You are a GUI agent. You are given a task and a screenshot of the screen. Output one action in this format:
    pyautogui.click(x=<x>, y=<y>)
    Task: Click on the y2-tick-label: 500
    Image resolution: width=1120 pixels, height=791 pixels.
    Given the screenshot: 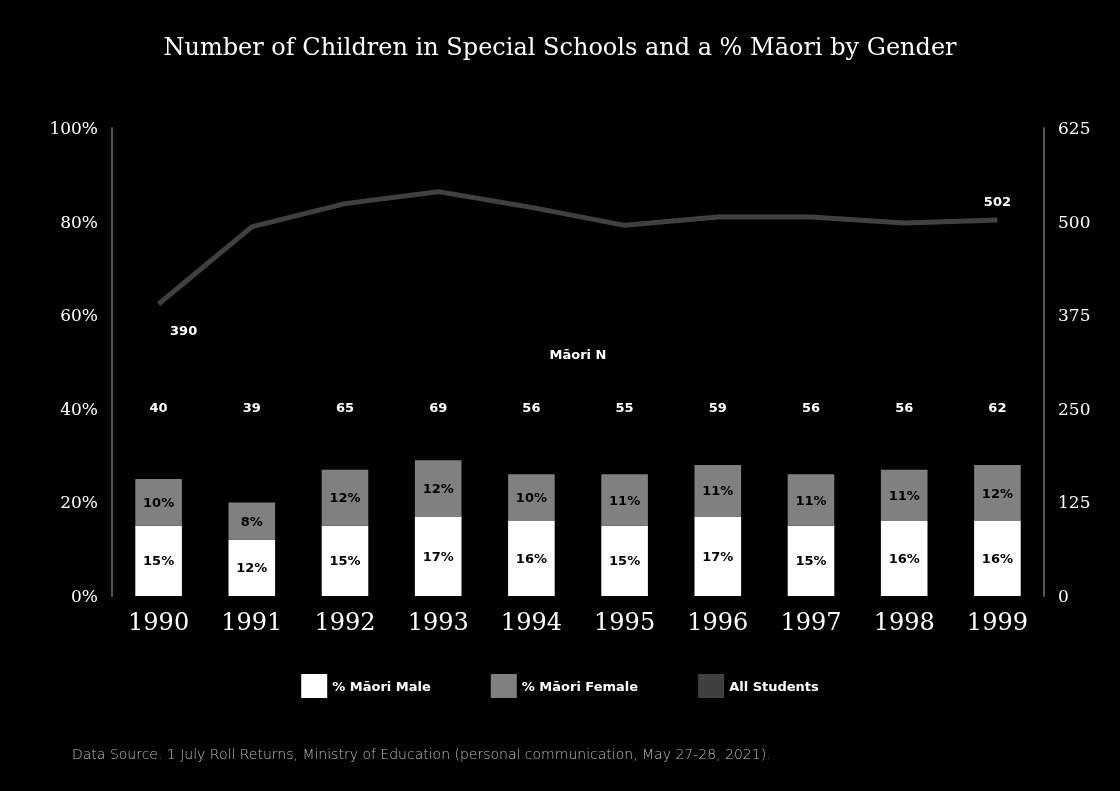 What is the action you would take?
    pyautogui.click(x=1074, y=221)
    